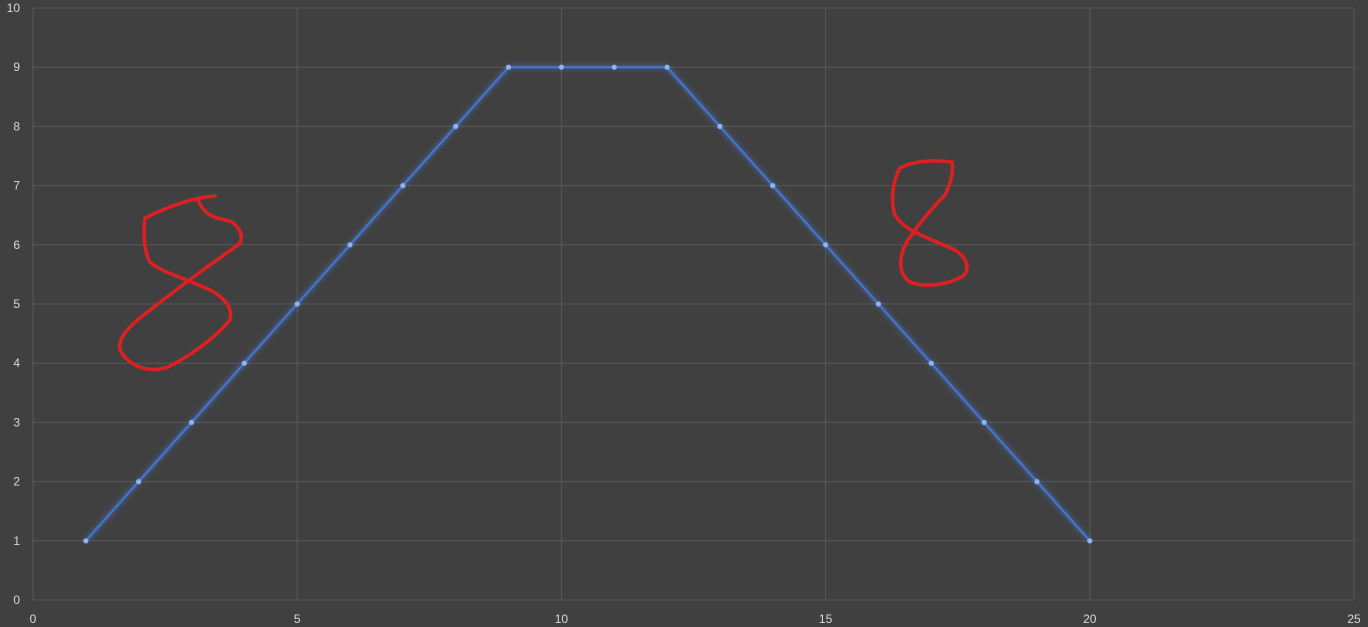 This screenshot has width=1368, height=627. Describe the element at coordinates (16, 363) in the screenshot. I see `y-tick-label: 4` at that location.